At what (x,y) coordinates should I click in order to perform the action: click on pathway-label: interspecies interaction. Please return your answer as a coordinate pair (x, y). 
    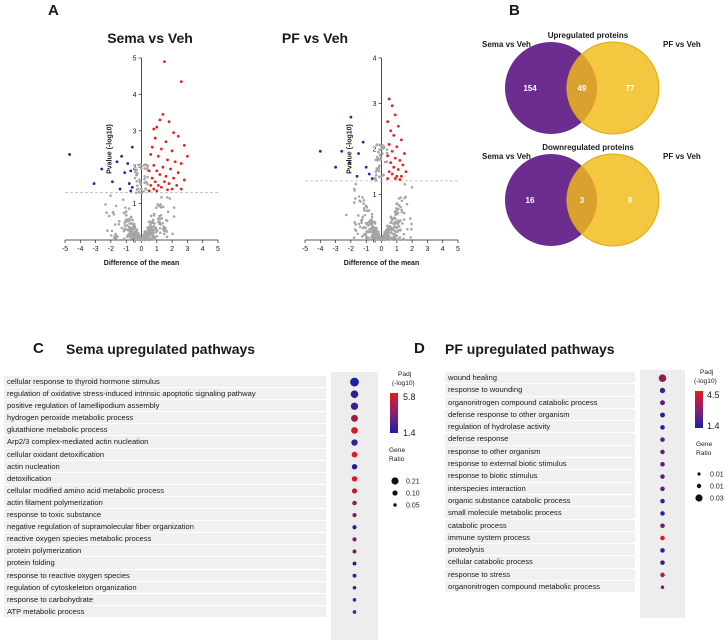
    Looking at the image, I should click on (540, 488).